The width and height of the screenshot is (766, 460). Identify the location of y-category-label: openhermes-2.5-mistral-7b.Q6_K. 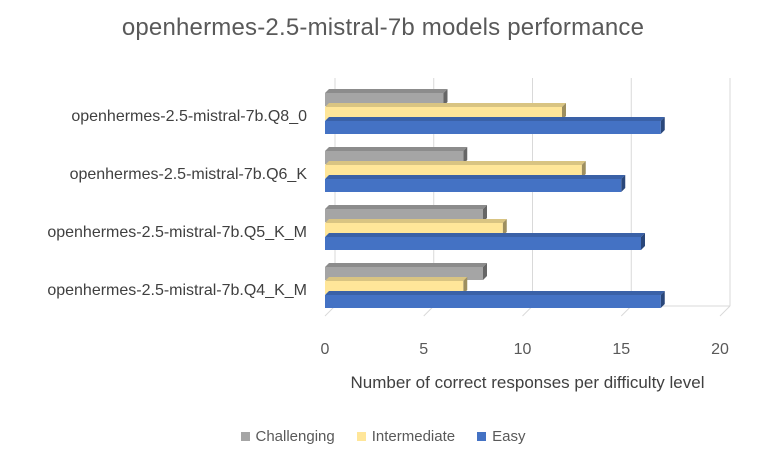
(189, 174).